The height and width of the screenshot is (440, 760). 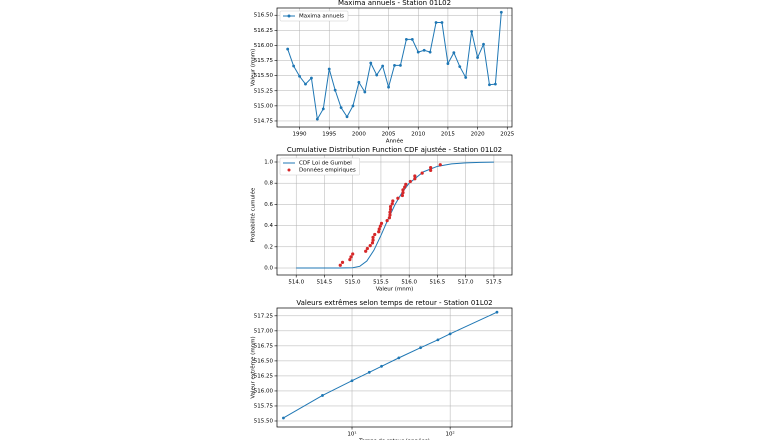 What do you see at coordinates (264, 106) in the screenshot?
I see `y-tick-label: 515.00` at bounding box center [264, 106].